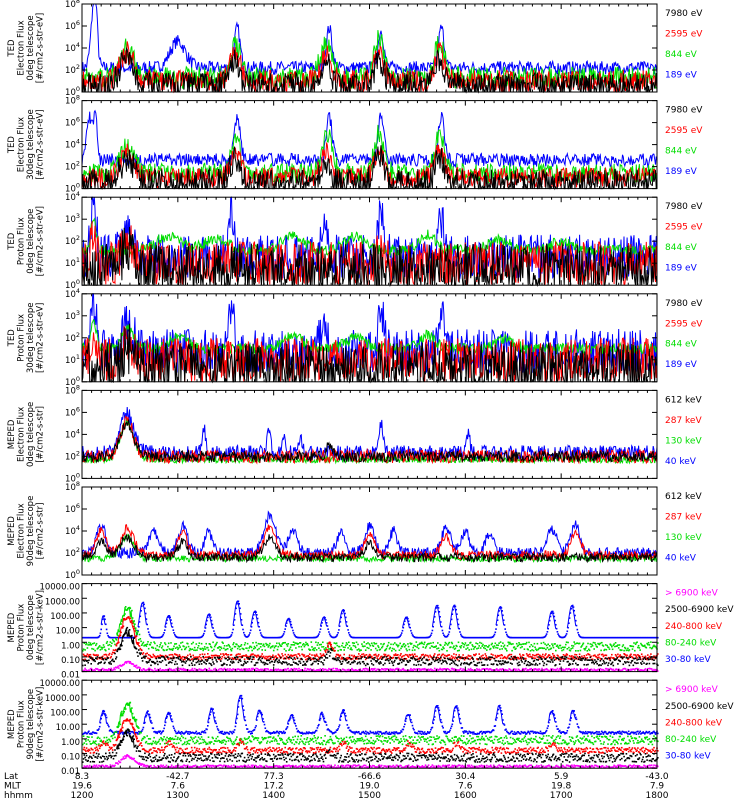 The width and height of the screenshot is (750, 805). Describe the element at coordinates (31, 531) in the screenshot. I see `y-axis-label-line: 90deg telescope` at that location.